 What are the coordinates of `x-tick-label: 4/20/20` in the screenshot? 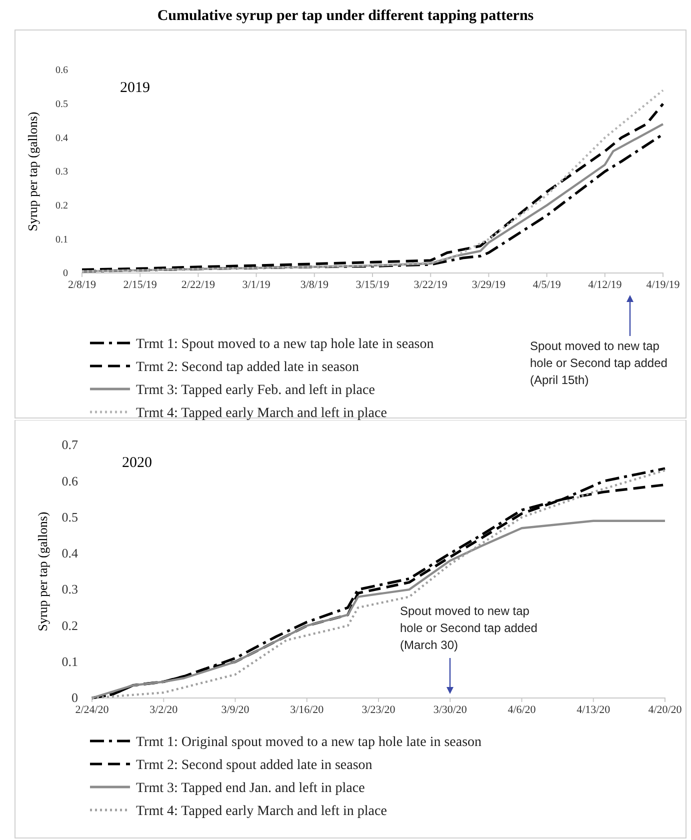 It's located at (665, 710).